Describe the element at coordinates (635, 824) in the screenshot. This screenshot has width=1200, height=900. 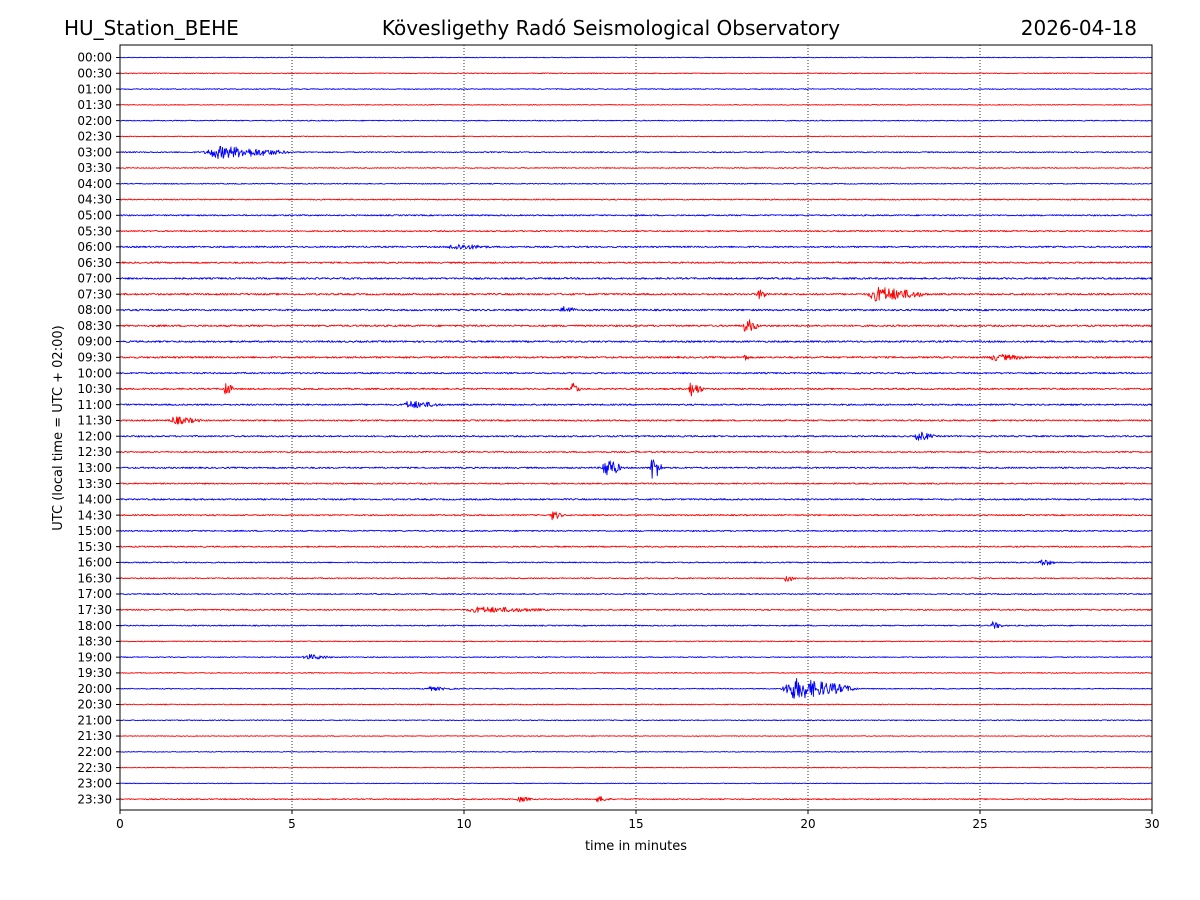
I see `x-tick-label: 15` at that location.